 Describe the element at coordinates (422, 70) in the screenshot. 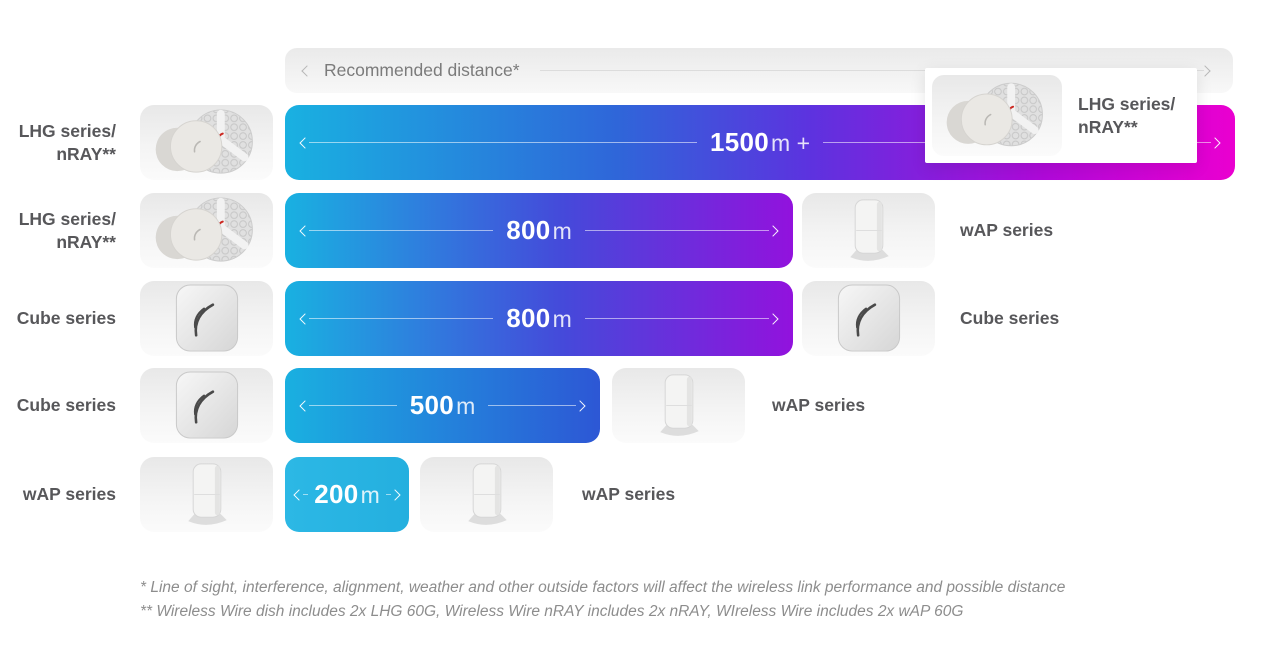

I see `header-title: Recommended distance*` at that location.